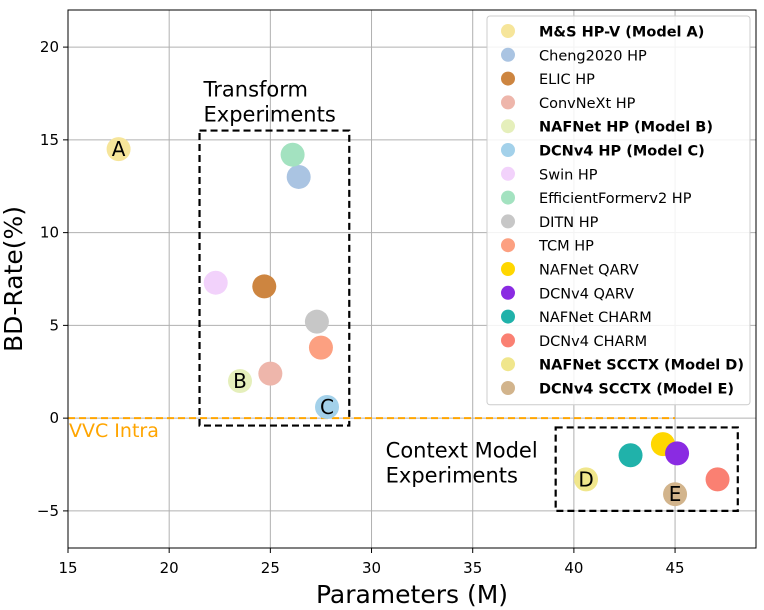 Image resolution: width=764 pixels, height=610 pixels. I want to click on x-tick-label: 15, so click(67, 568).